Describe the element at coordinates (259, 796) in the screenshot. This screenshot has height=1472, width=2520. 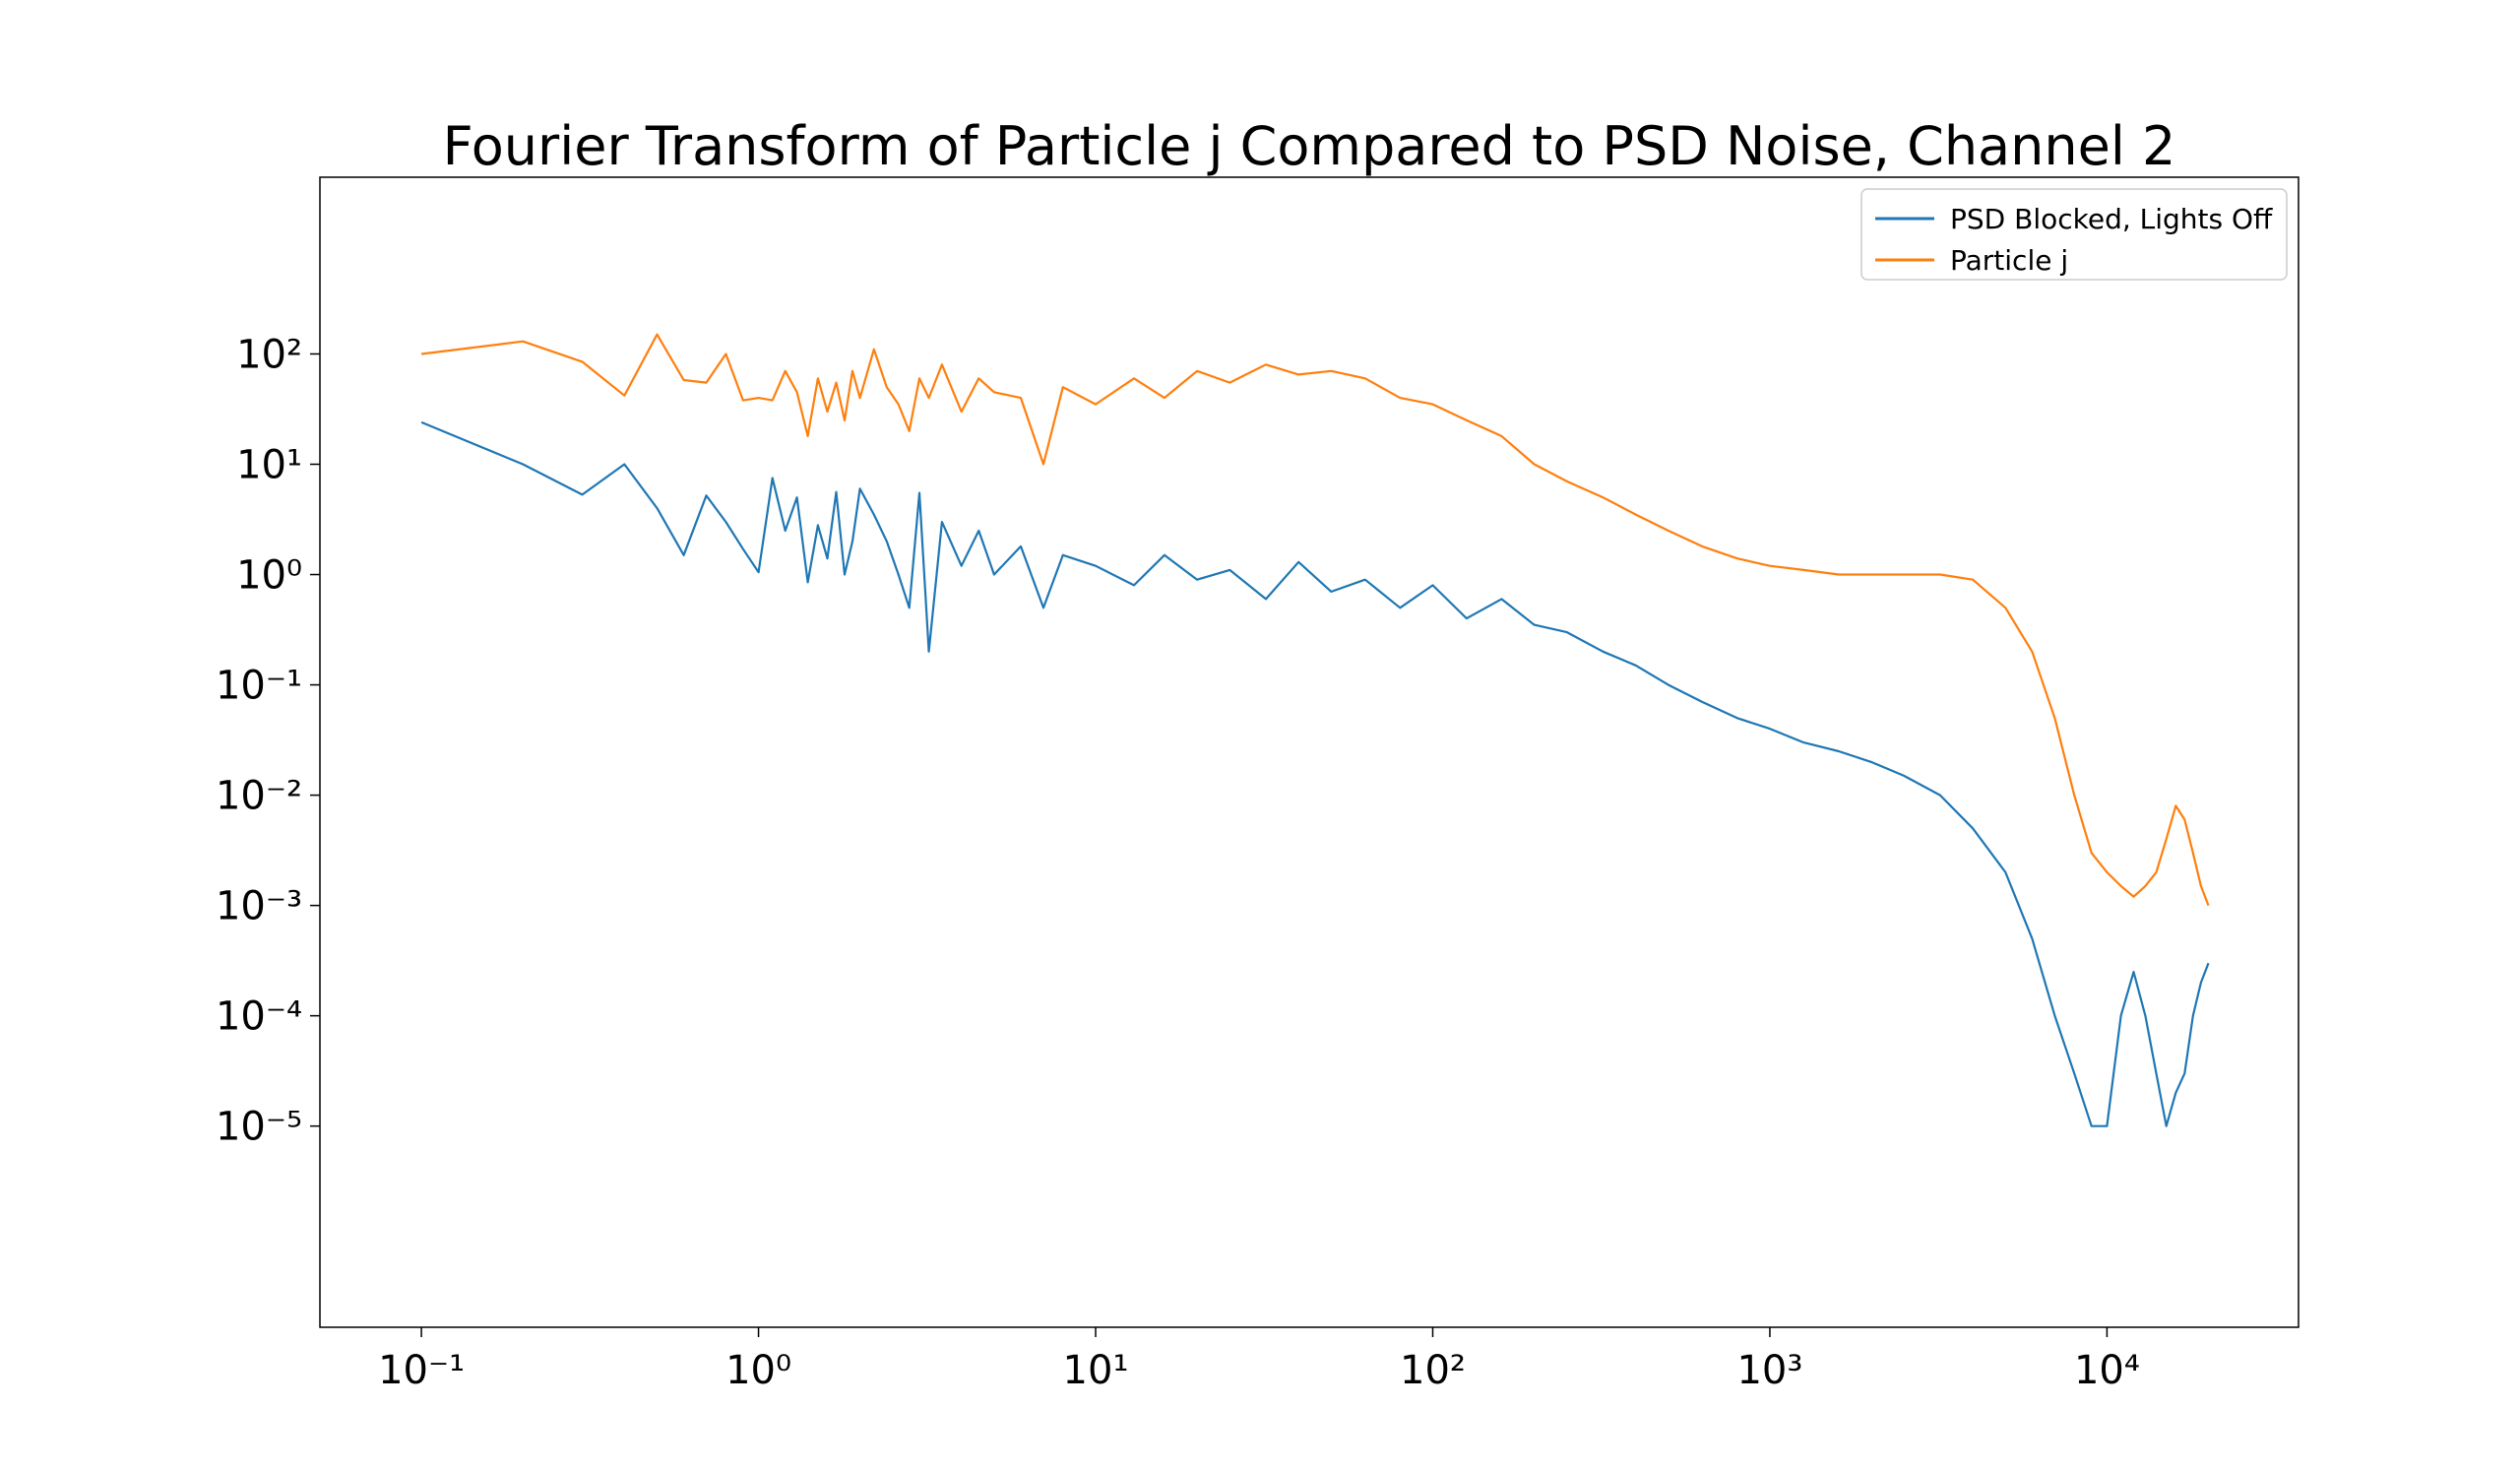
I see `y-tick-label: 10⁻²` at that location.